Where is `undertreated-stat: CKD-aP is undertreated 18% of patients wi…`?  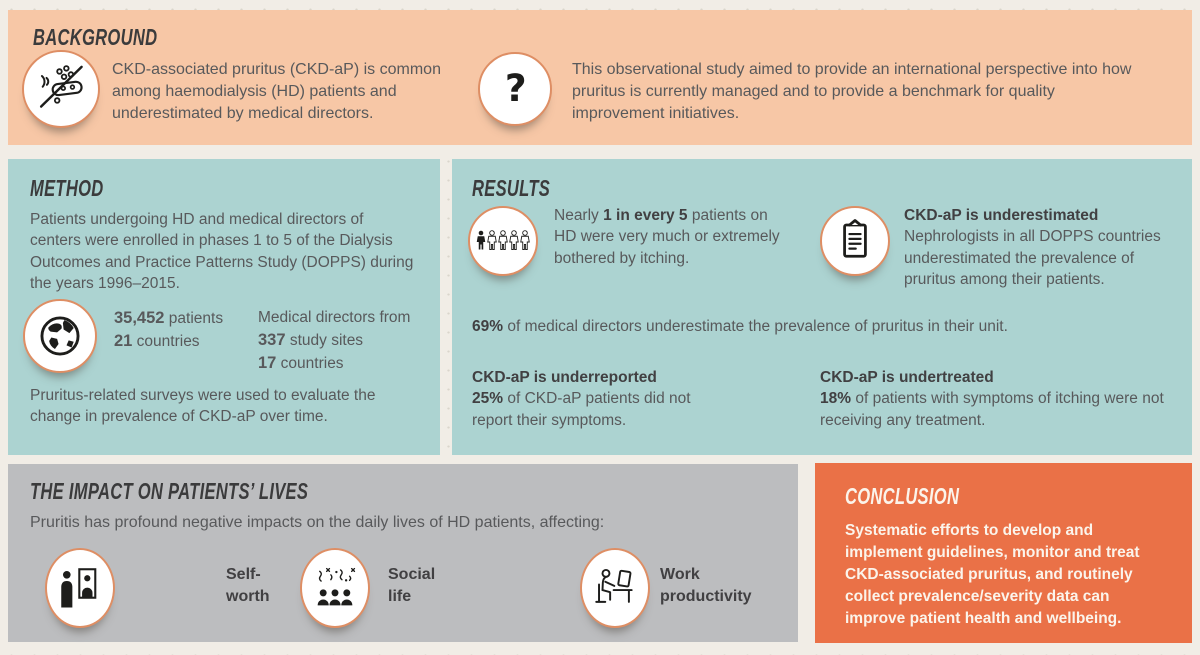
undertreated-stat: CKD-aP is undertreated 18% of patients wi… is located at coordinates (992, 399).